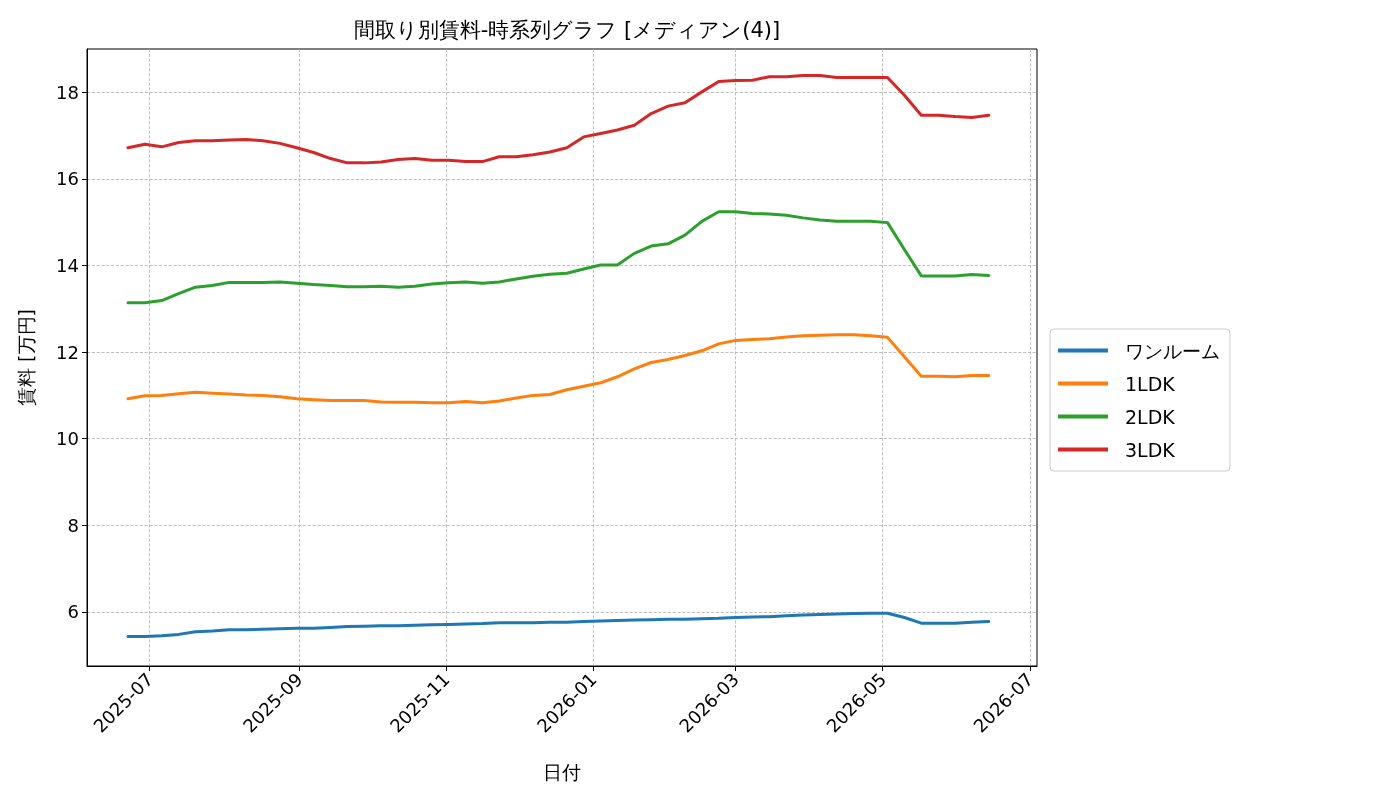 The image size is (1400, 800). Describe the element at coordinates (567, 29) in the screenshot. I see `chart-title: 間取り別賃料-時系列グラフ [メディアン(4)]` at that location.